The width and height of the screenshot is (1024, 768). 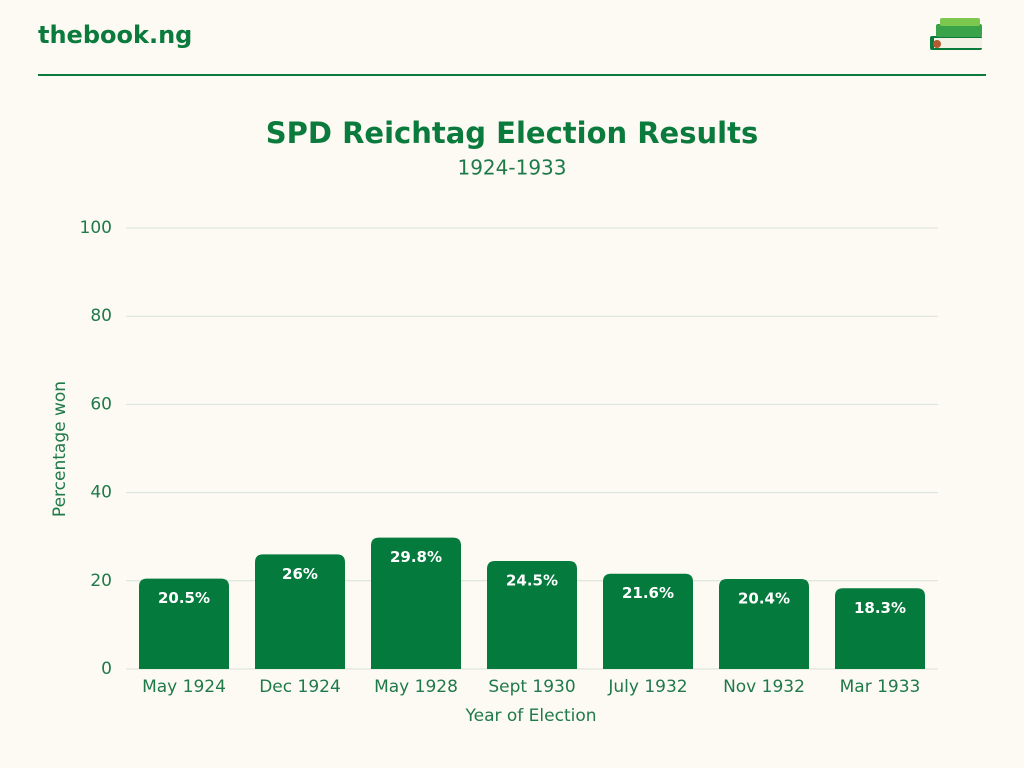 What do you see at coordinates (300, 574) in the screenshot?
I see `value-label: 26%` at bounding box center [300, 574].